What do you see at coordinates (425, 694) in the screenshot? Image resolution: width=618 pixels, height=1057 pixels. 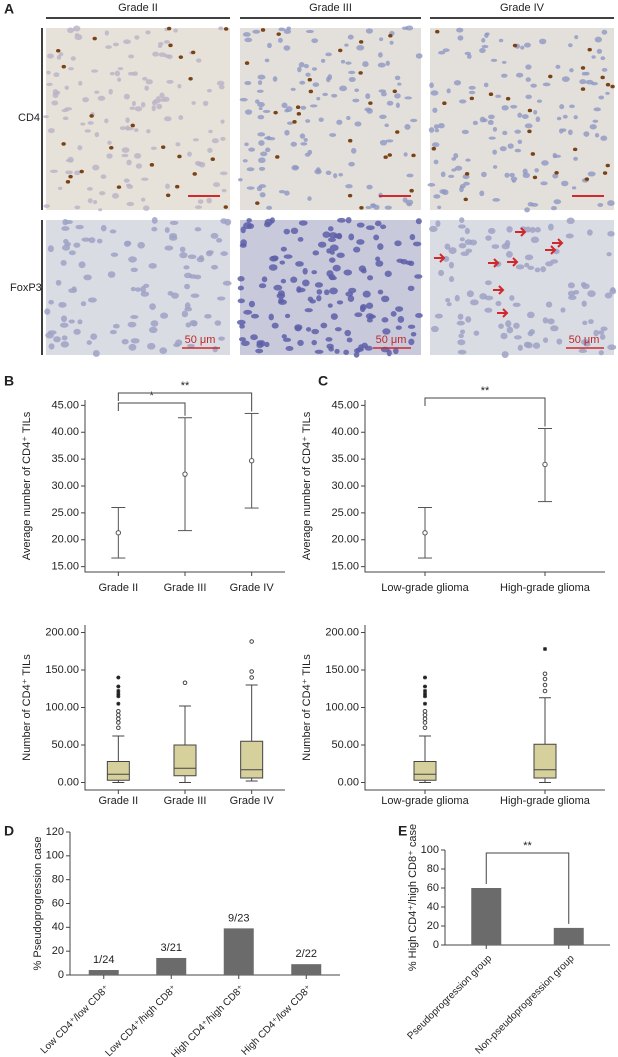 I see `extreme` at bounding box center [425, 694].